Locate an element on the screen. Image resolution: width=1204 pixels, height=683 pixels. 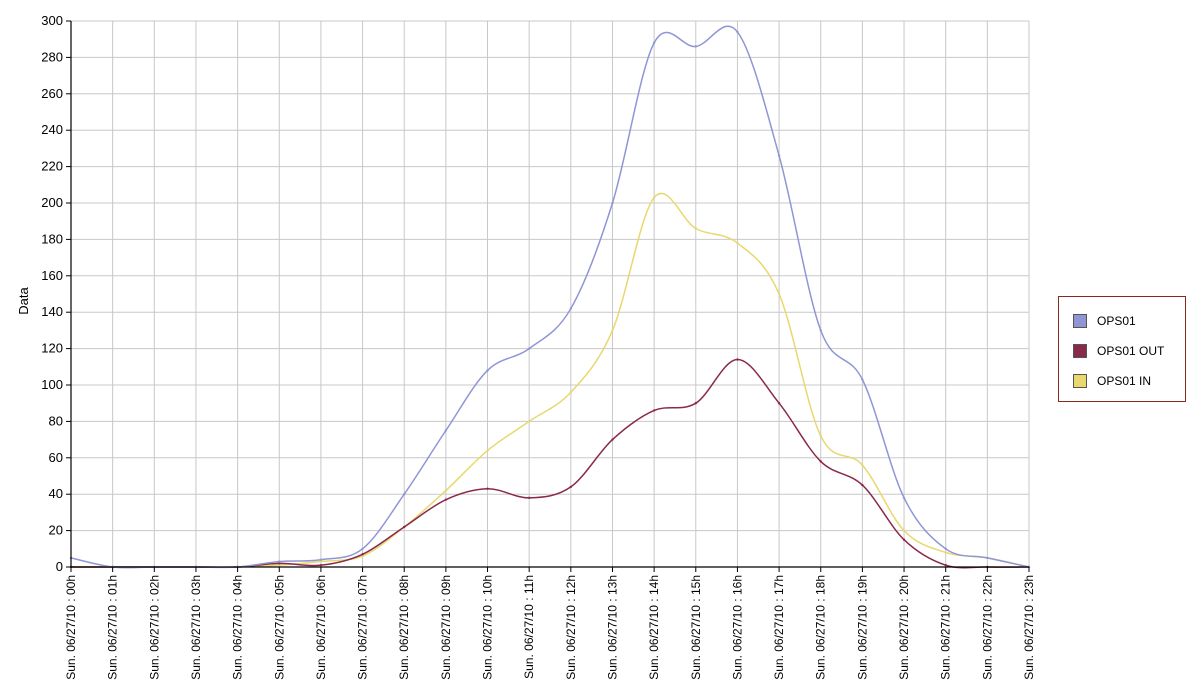
legend: OPS01 OPS01 OUT OPS01 IN is located at coordinates (1122, 349).